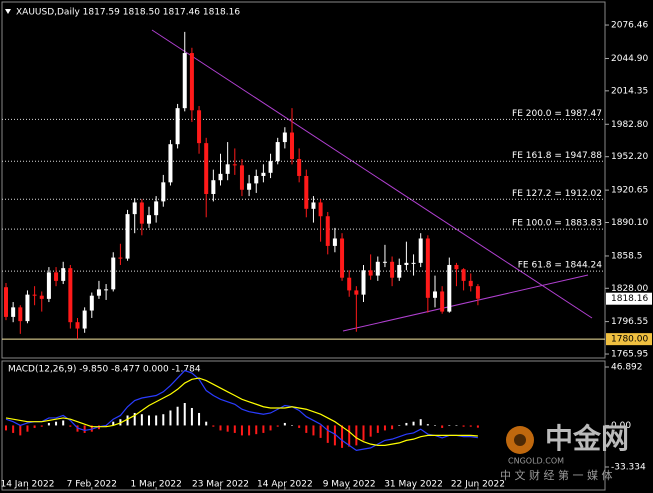 The width and height of the screenshot is (653, 493). I want to click on x-tick-label: 14 Jan 2022, so click(27, 485).